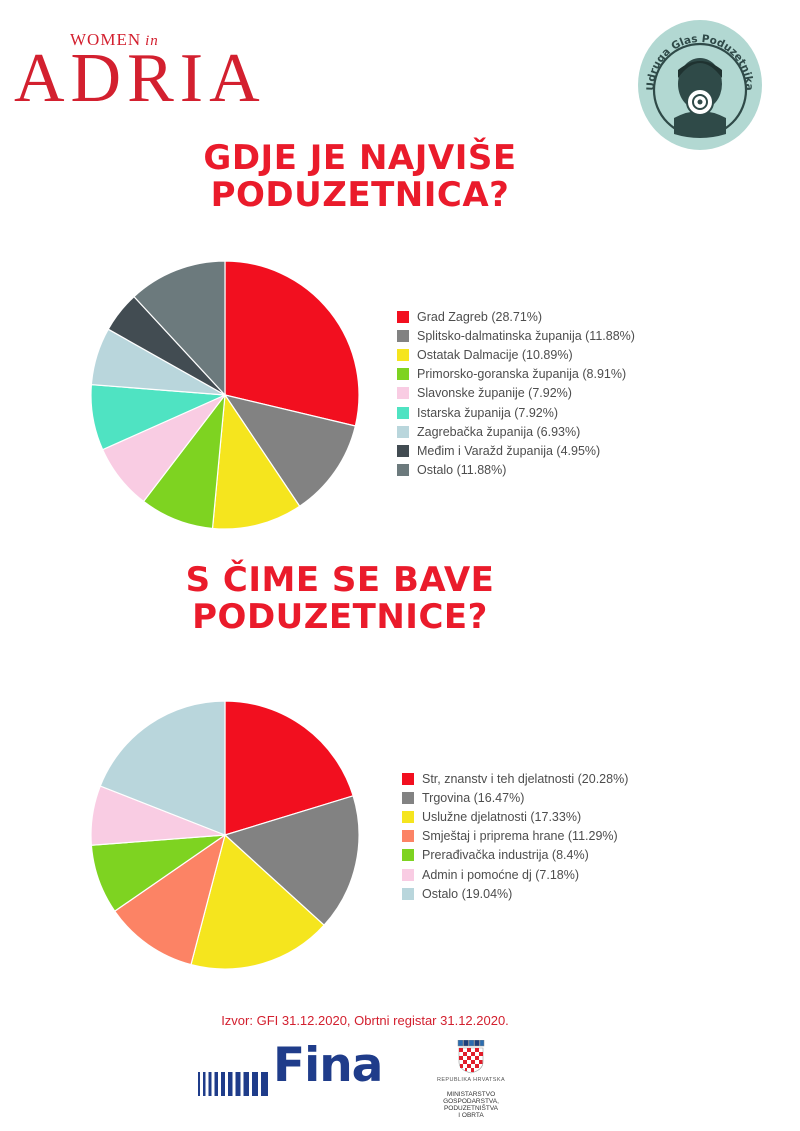 This screenshot has height=1131, width=800. Describe the element at coordinates (471, 1057) in the screenshot. I see `croatia-coat-of-arms-icon` at that location.